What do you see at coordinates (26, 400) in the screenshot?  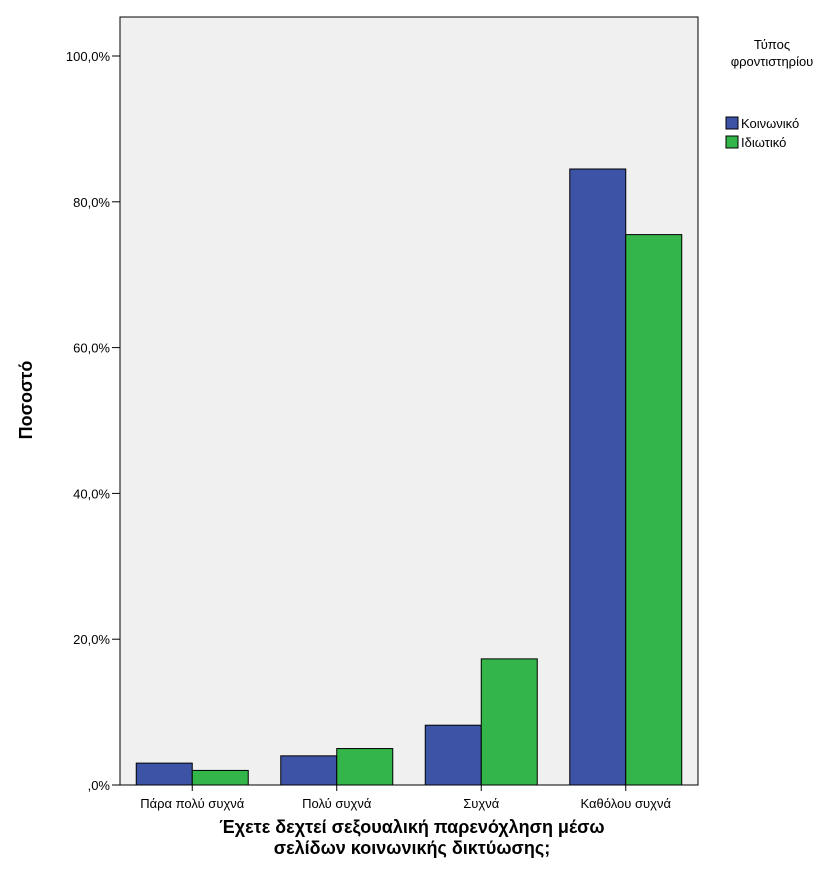 I see `y-axis-title: Ποσοστό` at bounding box center [26, 400].